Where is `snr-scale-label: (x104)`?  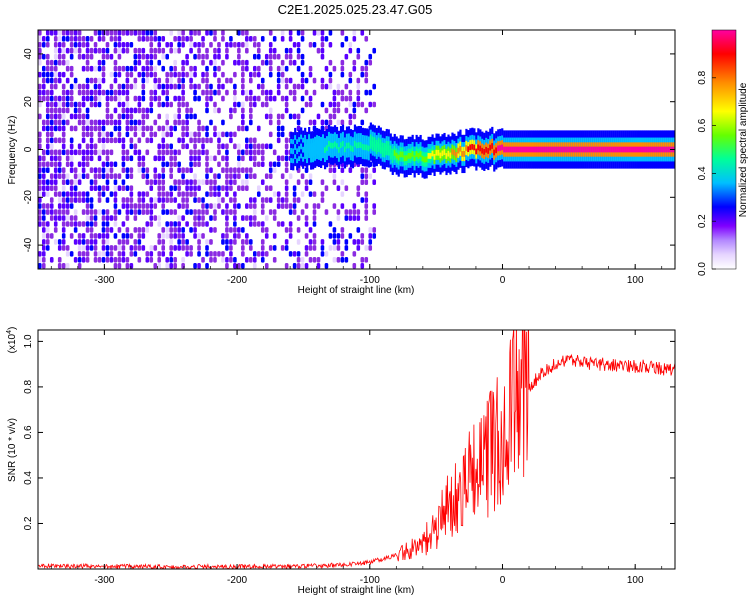 snr-scale-label: (x104) is located at coordinates (12, 340).